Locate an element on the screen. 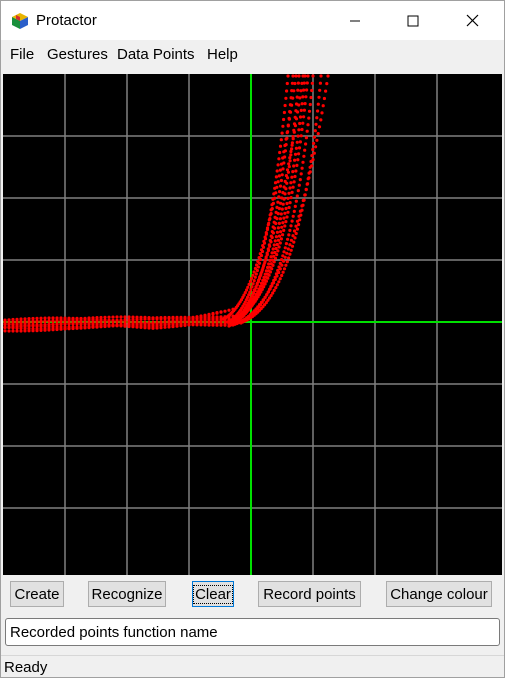 The image size is (505, 678). minimize-button is located at coordinates (355, 20).